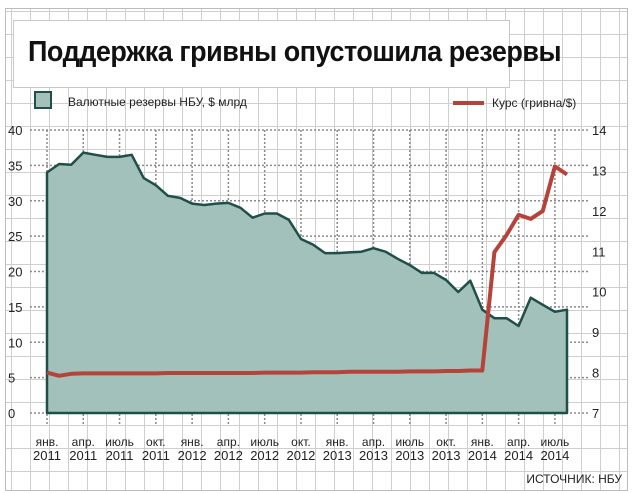 This screenshot has height=493, width=632. Describe the element at coordinates (599, 251) in the screenshot. I see `right-tick-label: 11` at that location.